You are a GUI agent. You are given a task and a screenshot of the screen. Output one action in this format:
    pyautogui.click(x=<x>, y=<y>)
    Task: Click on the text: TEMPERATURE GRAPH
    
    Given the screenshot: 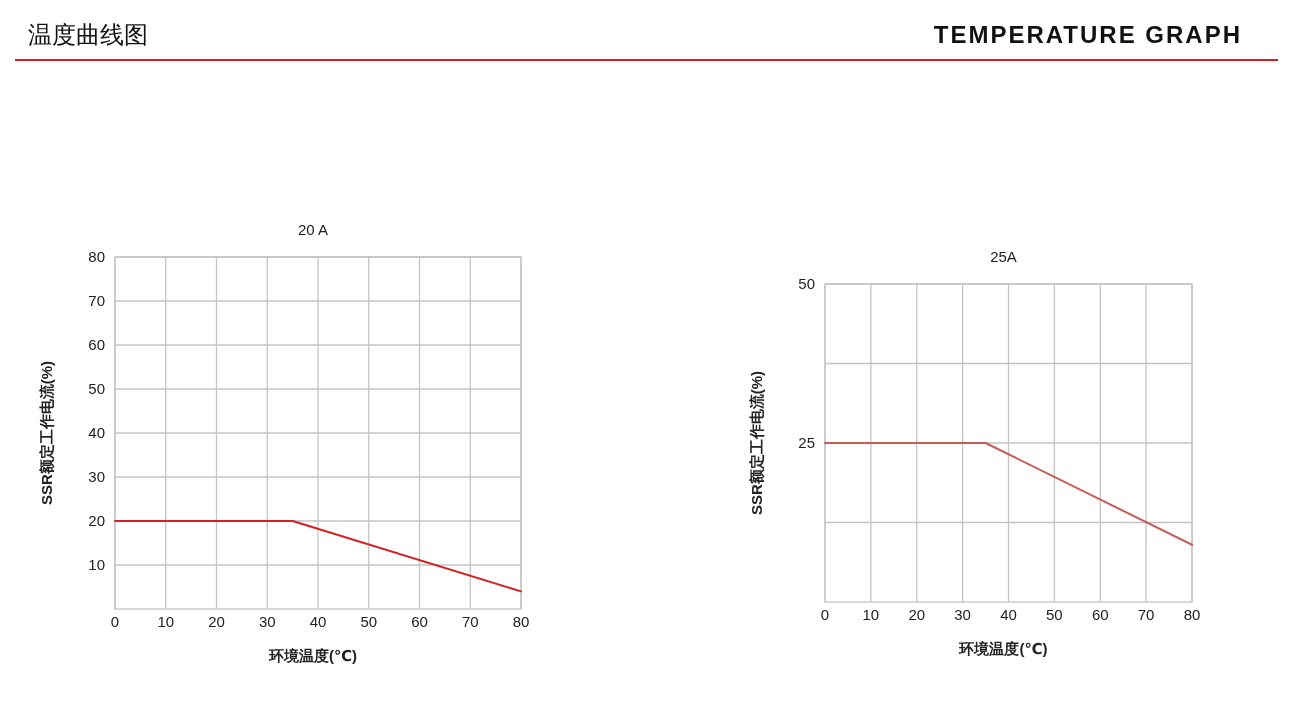 What is the action you would take?
    pyautogui.click(x=1087, y=34)
    